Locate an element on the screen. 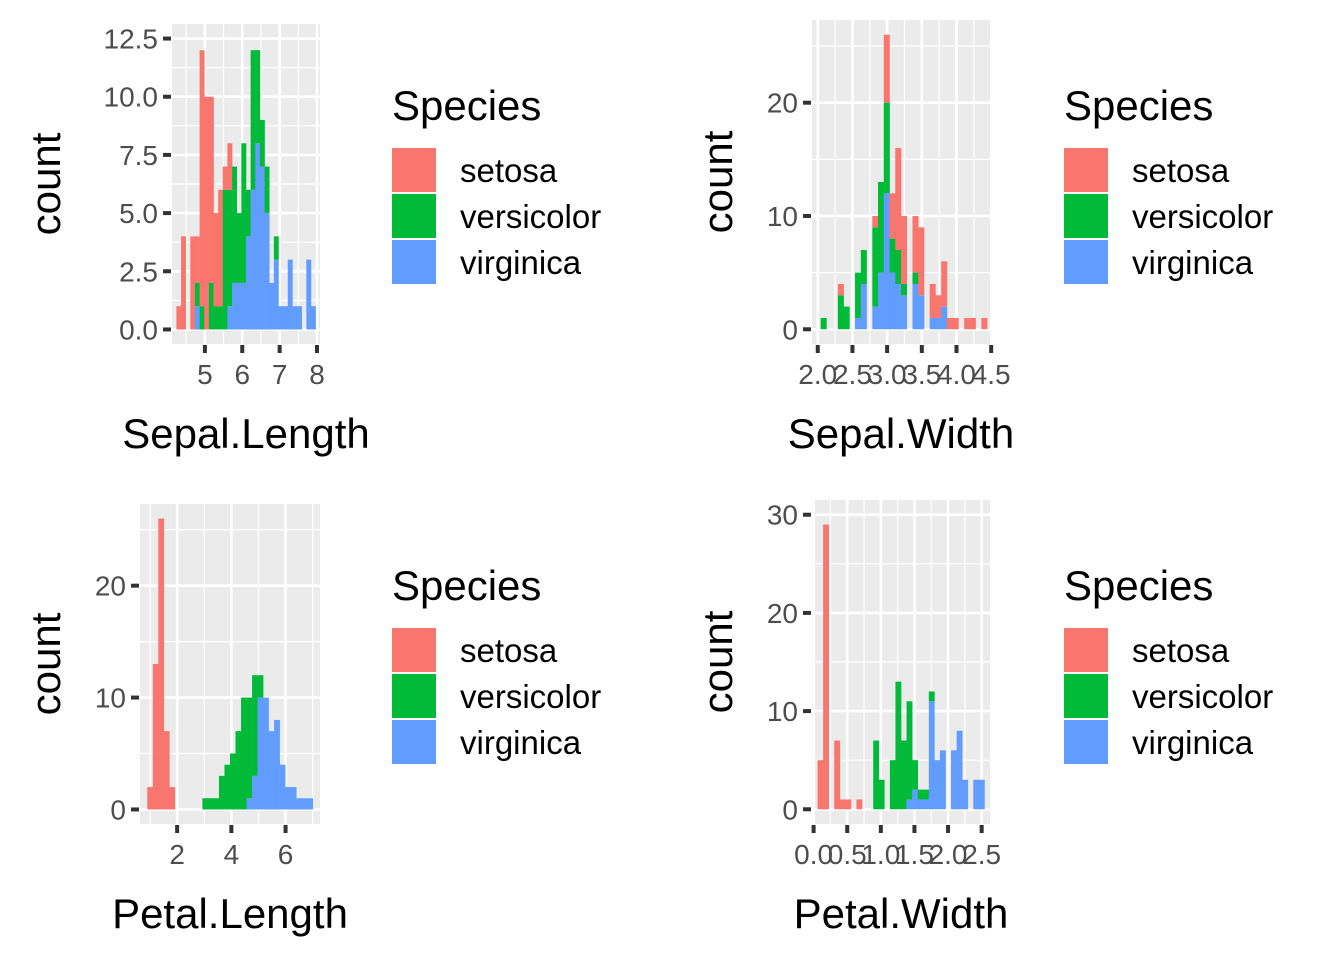 Image resolution: width=1344 pixels, height=960 pixels. x-tick-label: 4 is located at coordinates (232, 854).